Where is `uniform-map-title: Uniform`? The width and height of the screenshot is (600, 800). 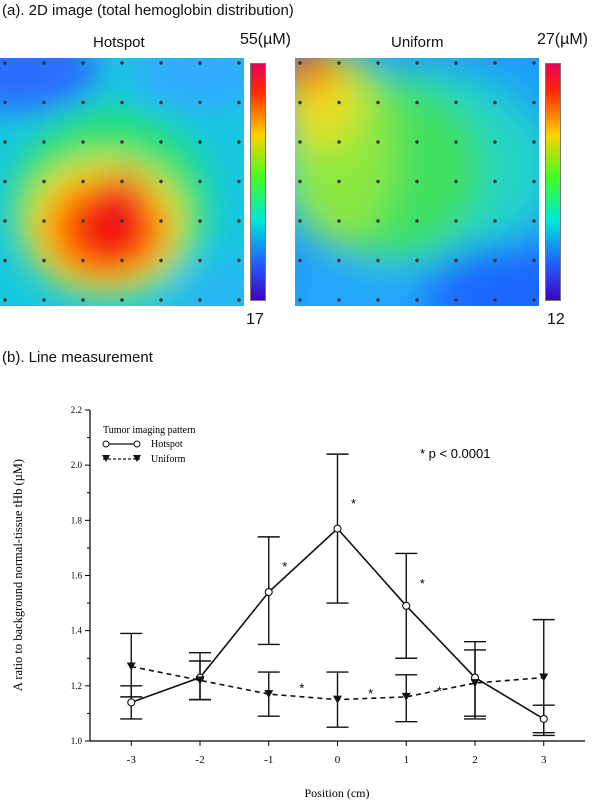 uniform-map-title: Uniform is located at coordinates (417, 42).